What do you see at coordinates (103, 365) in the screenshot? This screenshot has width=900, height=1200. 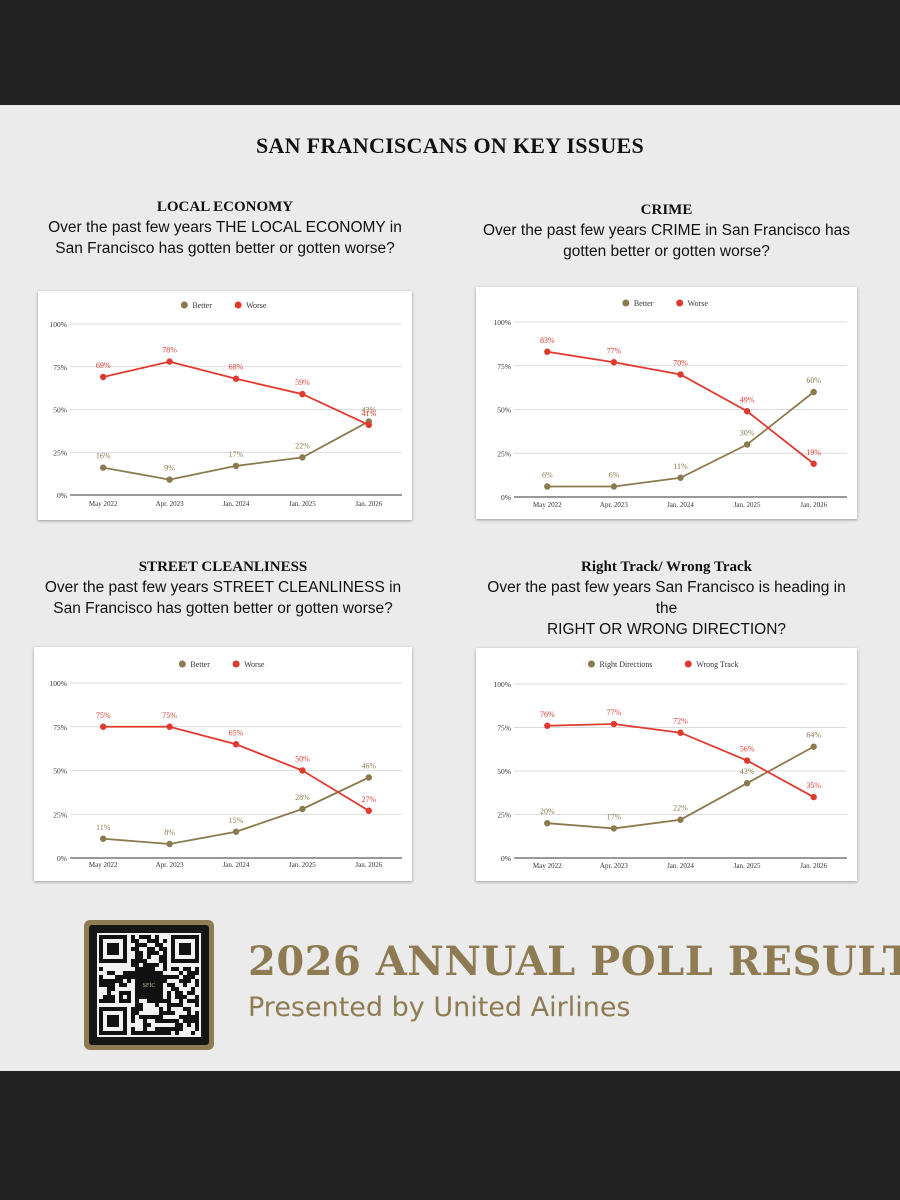 I see `data-label: 69%` at bounding box center [103, 365].